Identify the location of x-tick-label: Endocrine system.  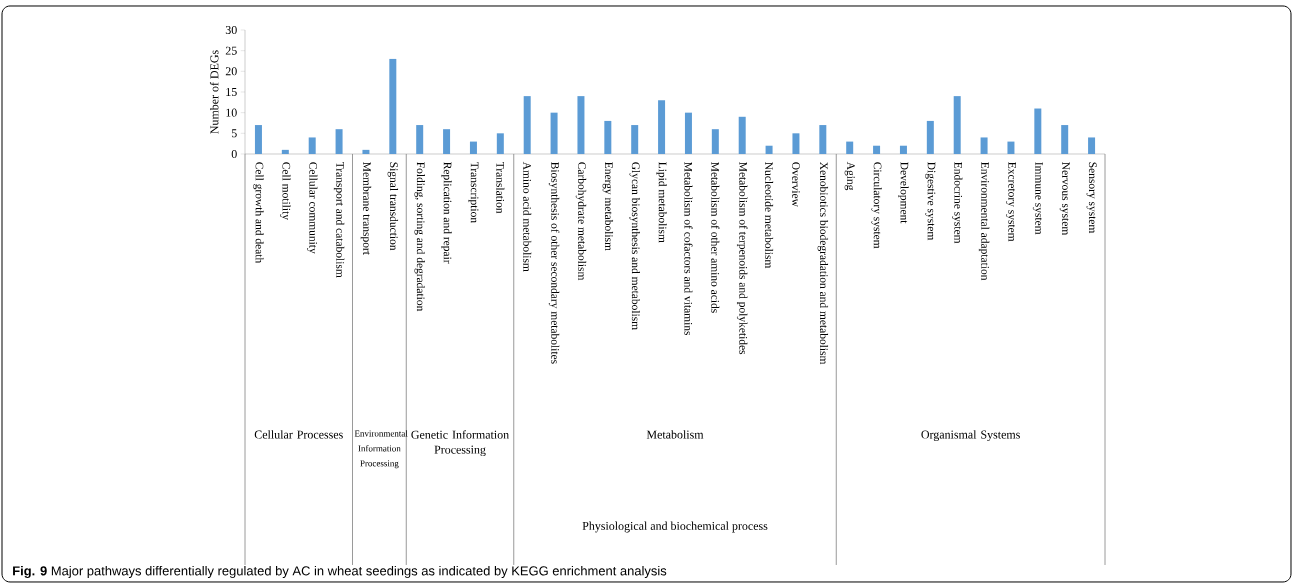
(957, 203).